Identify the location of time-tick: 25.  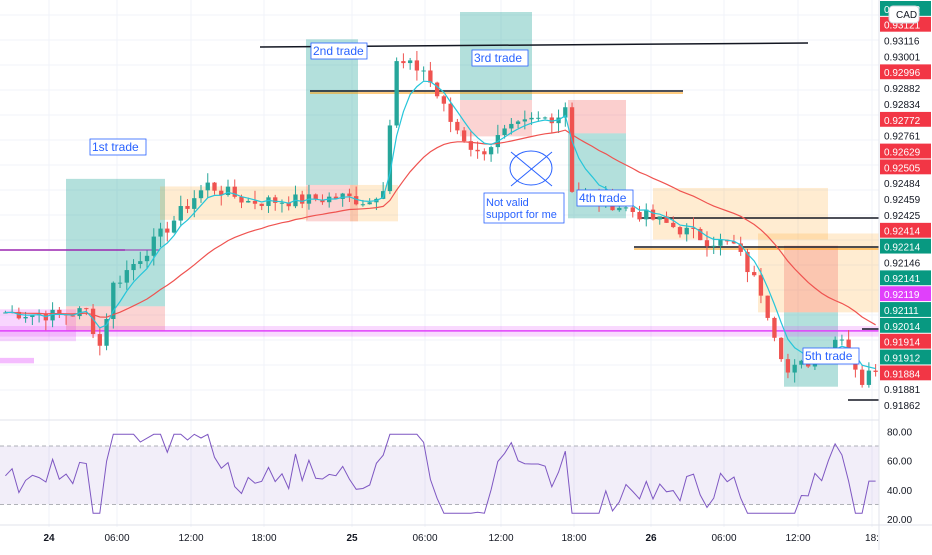
(352, 538).